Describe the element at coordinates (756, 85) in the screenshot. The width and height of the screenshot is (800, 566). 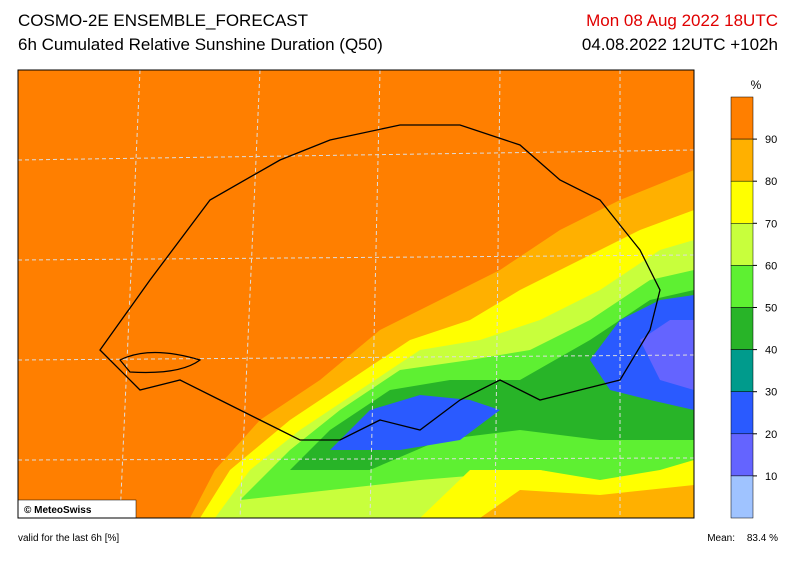
I see `legend-unit: %` at that location.